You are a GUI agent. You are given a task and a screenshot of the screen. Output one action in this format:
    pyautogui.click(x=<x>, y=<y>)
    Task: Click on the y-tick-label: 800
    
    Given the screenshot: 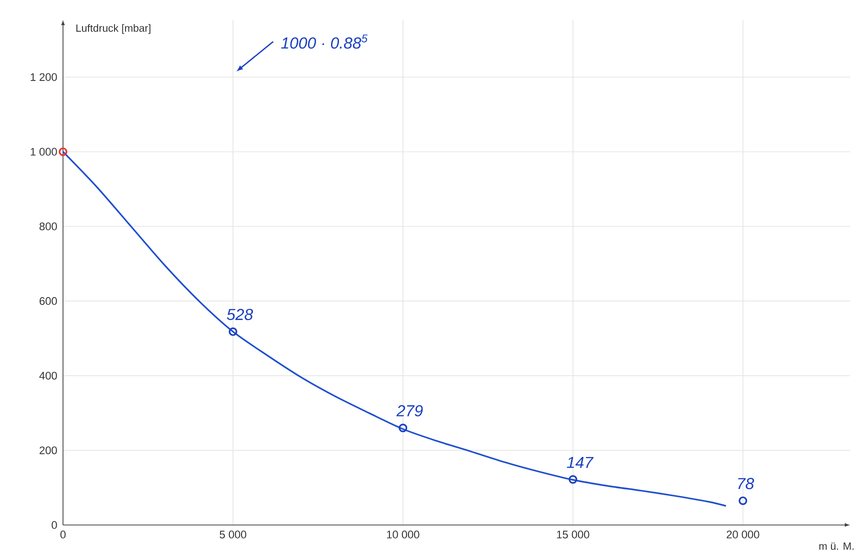 What is the action you would take?
    pyautogui.click(x=48, y=226)
    